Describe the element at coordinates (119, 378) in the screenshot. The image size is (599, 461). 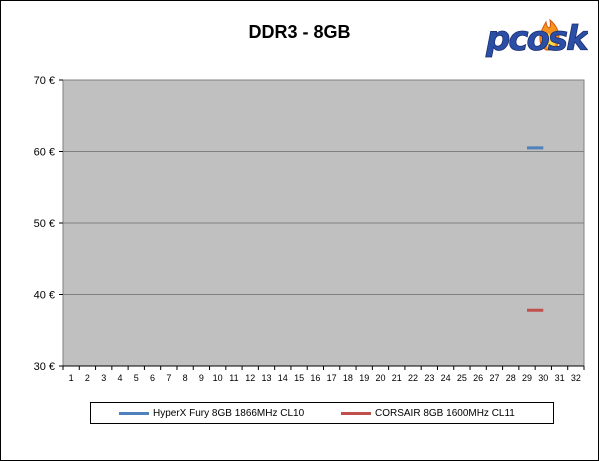
I see `x-tick-label: 4` at that location.